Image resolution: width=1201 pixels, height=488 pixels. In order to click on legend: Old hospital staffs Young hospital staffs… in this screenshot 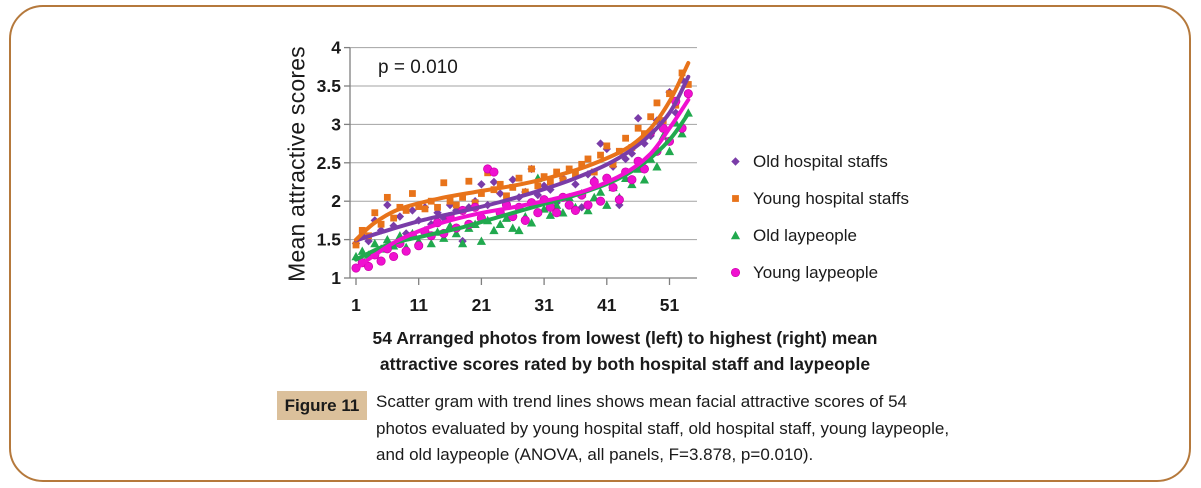, I will do `click(819, 217)`.